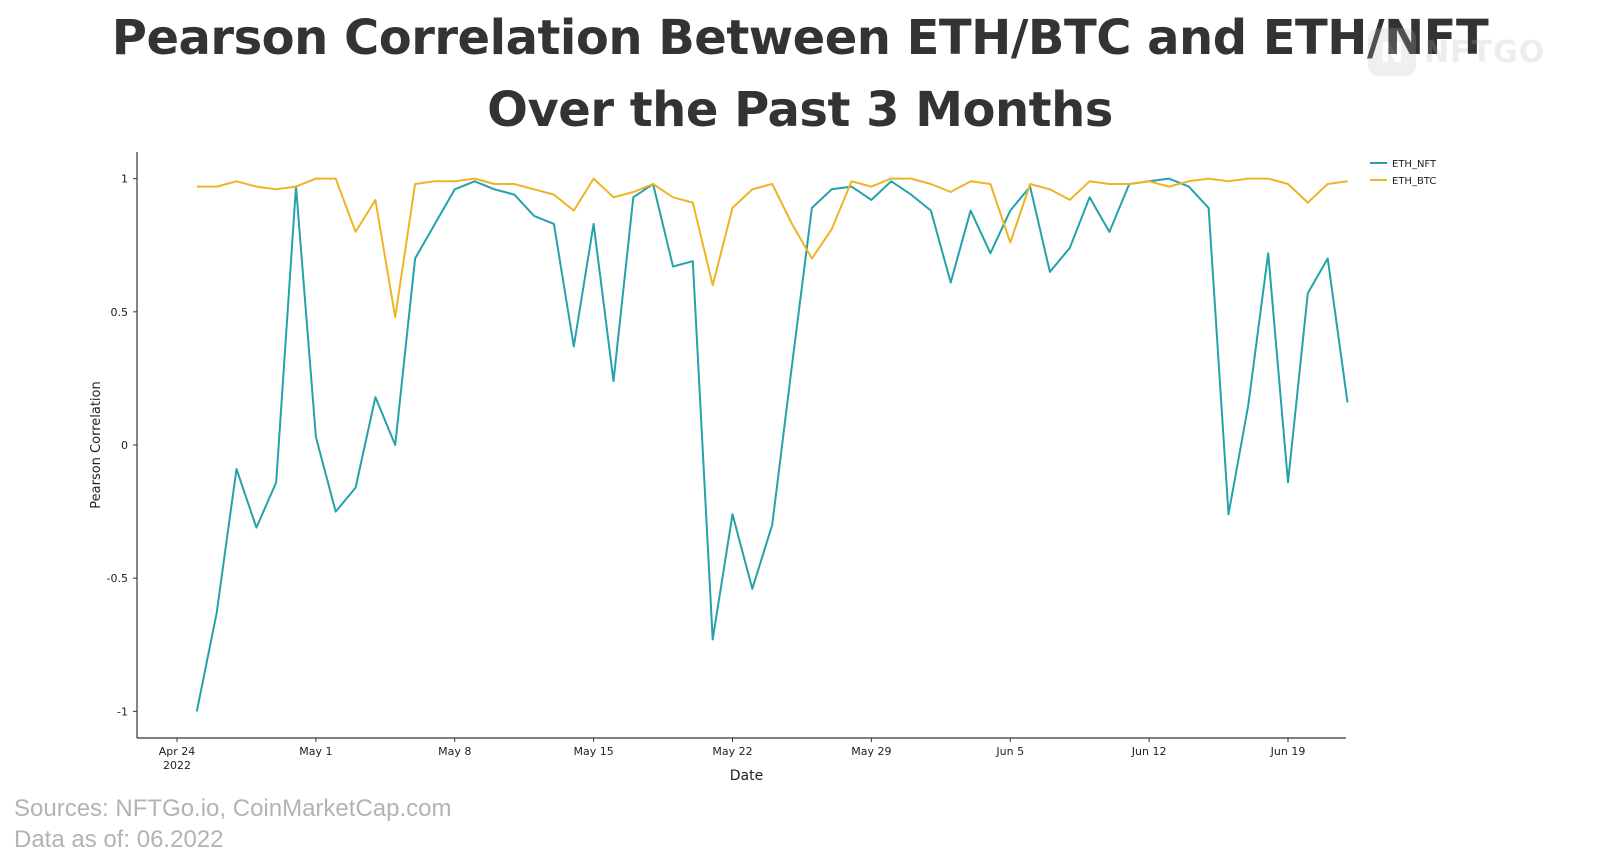 Image resolution: width=1600 pixels, height=854 pixels. What do you see at coordinates (746, 776) in the screenshot?
I see `x-axis-label: Date` at bounding box center [746, 776].